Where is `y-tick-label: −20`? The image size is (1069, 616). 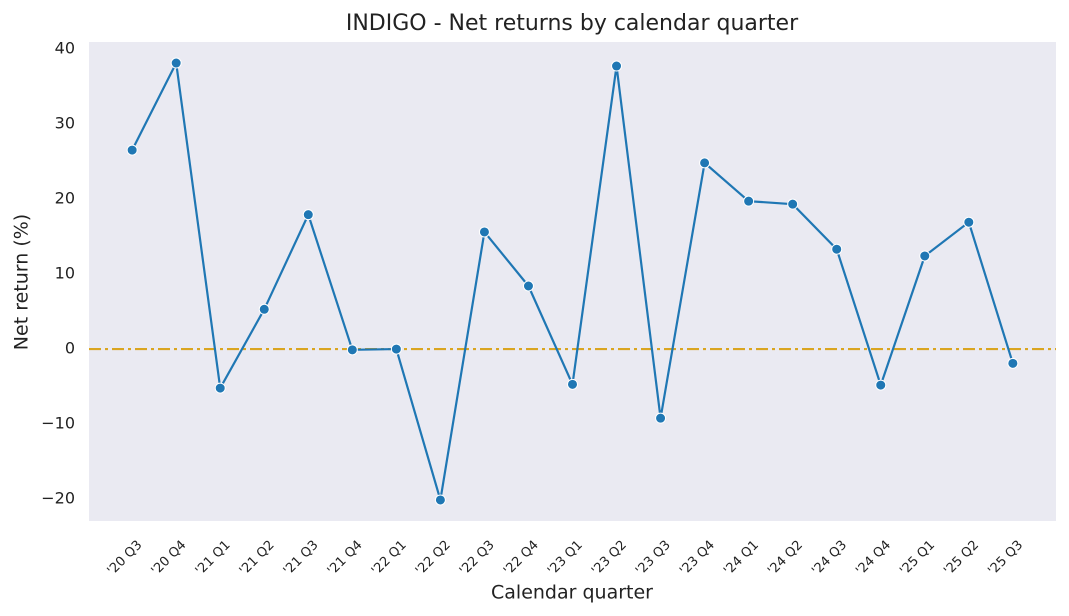 y-tick-label: −20 is located at coordinates (58, 498).